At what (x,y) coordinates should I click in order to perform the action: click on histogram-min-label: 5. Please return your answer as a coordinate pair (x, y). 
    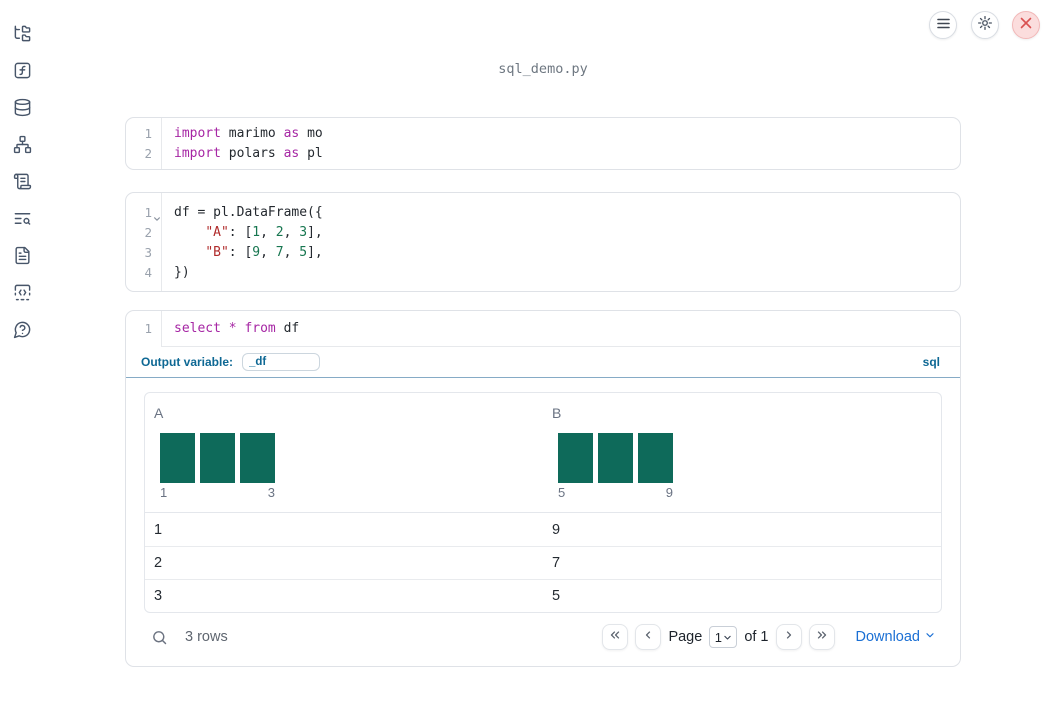
    Looking at the image, I should click on (562, 492).